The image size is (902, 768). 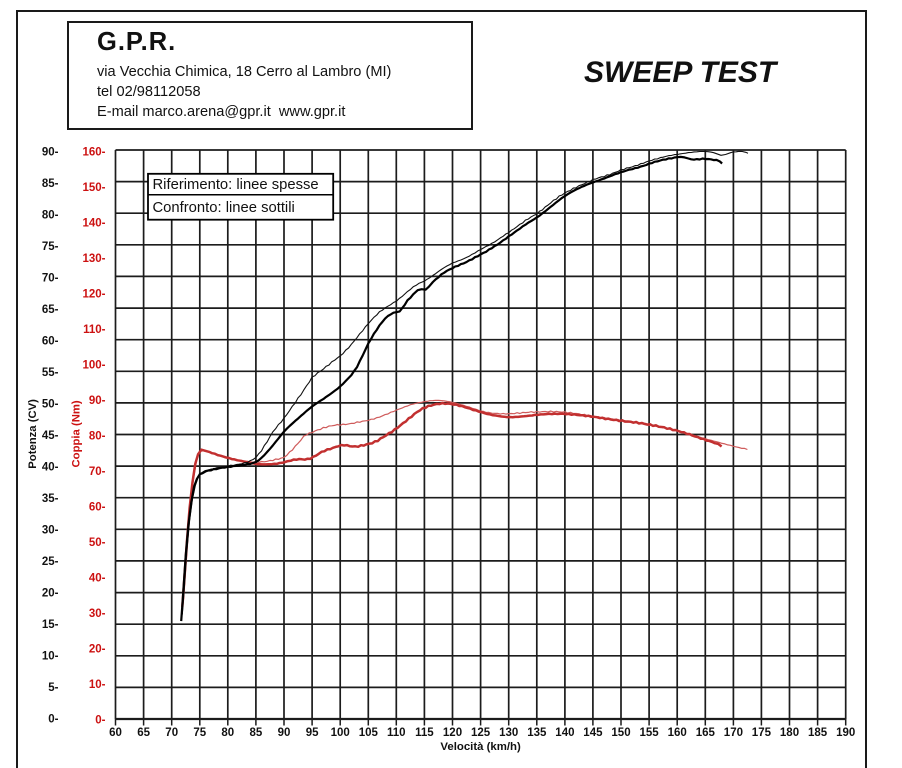 What do you see at coordinates (93, 259) in the screenshot?
I see `svg-text: 130-` at bounding box center [93, 259].